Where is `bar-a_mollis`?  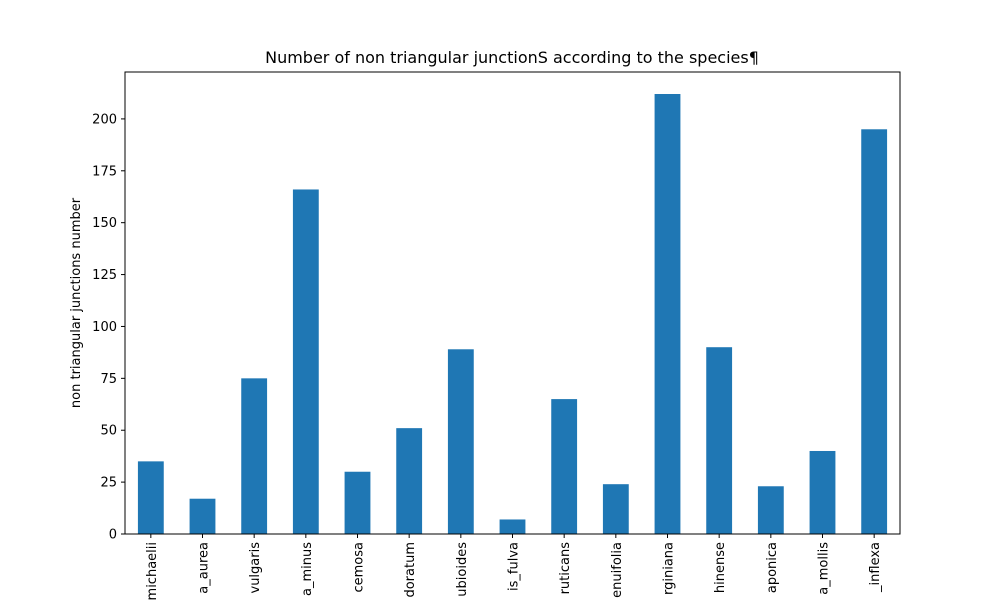 bar-a_mollis is located at coordinates (822, 492).